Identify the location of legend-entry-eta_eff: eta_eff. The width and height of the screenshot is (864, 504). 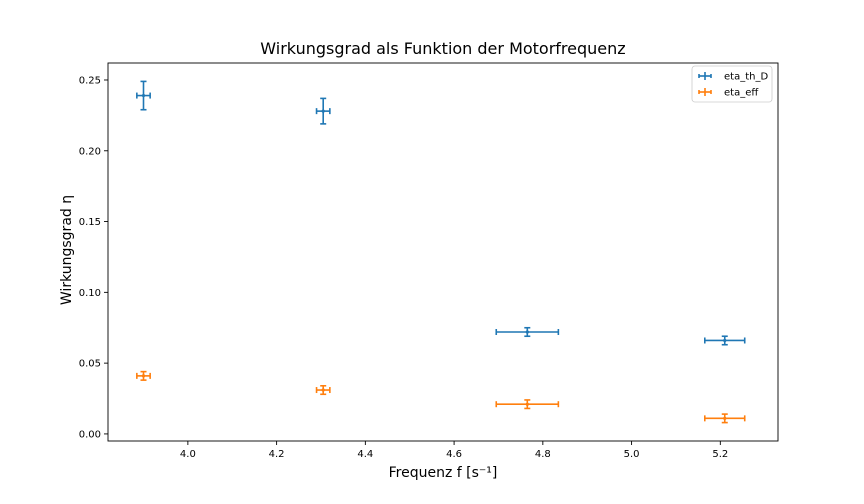
(728, 93).